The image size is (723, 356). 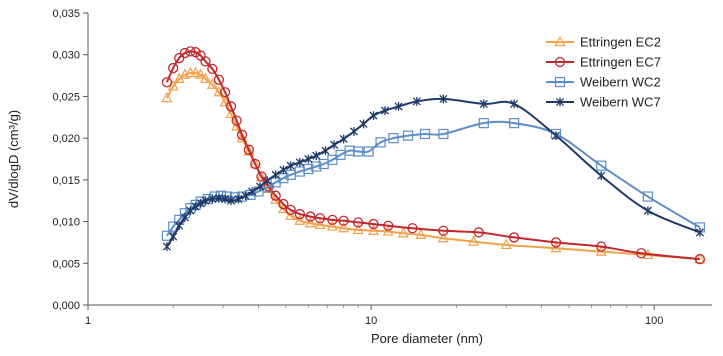 I want to click on y-axis-title: dV/dlogD (cm³/g), so click(x=13, y=159).